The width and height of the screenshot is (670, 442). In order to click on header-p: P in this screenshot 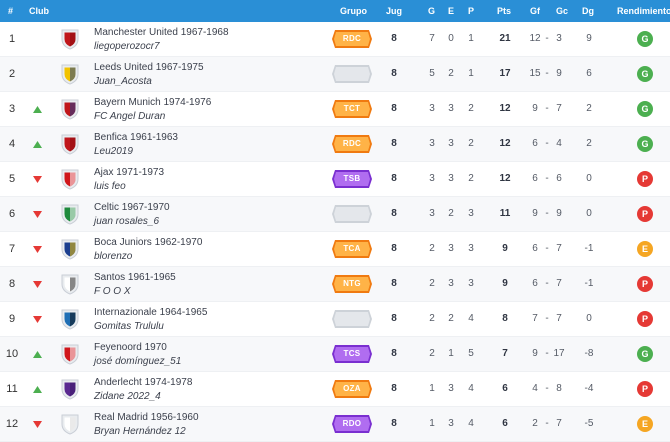, I will do `click(471, 11)`.